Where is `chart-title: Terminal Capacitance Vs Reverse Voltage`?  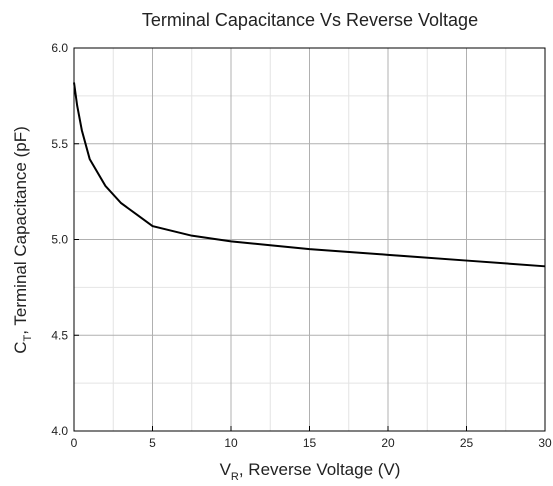
chart-title: Terminal Capacitance Vs Reverse Voltage is located at coordinates (310, 20).